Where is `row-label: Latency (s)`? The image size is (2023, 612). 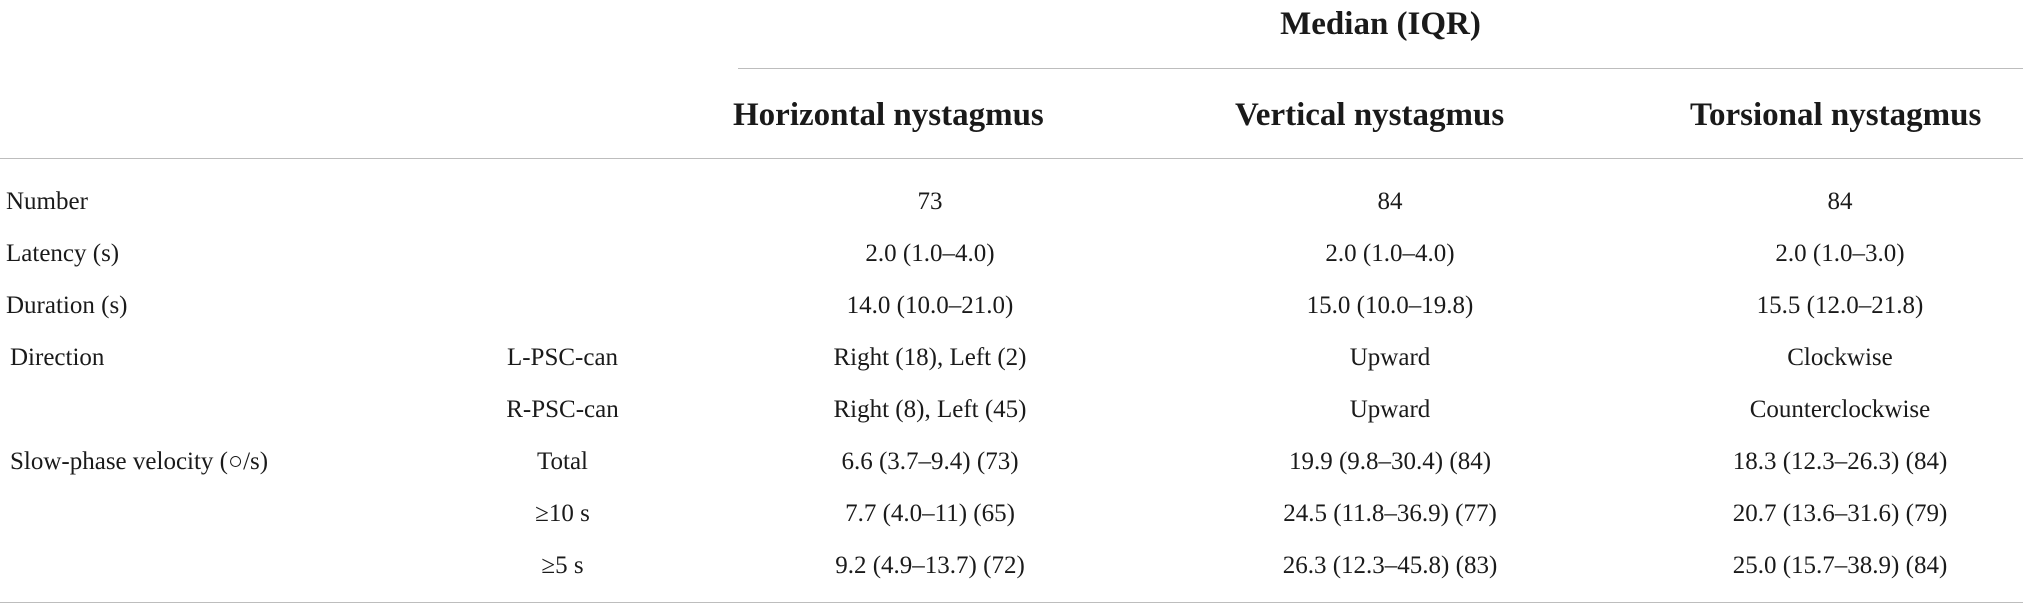 row-label: Latency (s) is located at coordinates (63, 253).